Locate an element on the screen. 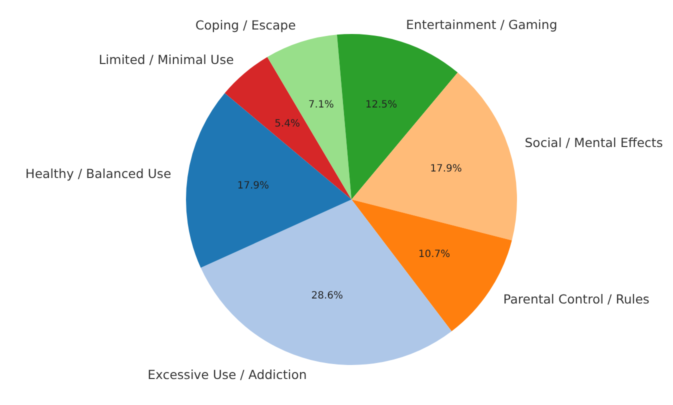  slice-label: Excessive Use / Addiction is located at coordinates (227, 374).